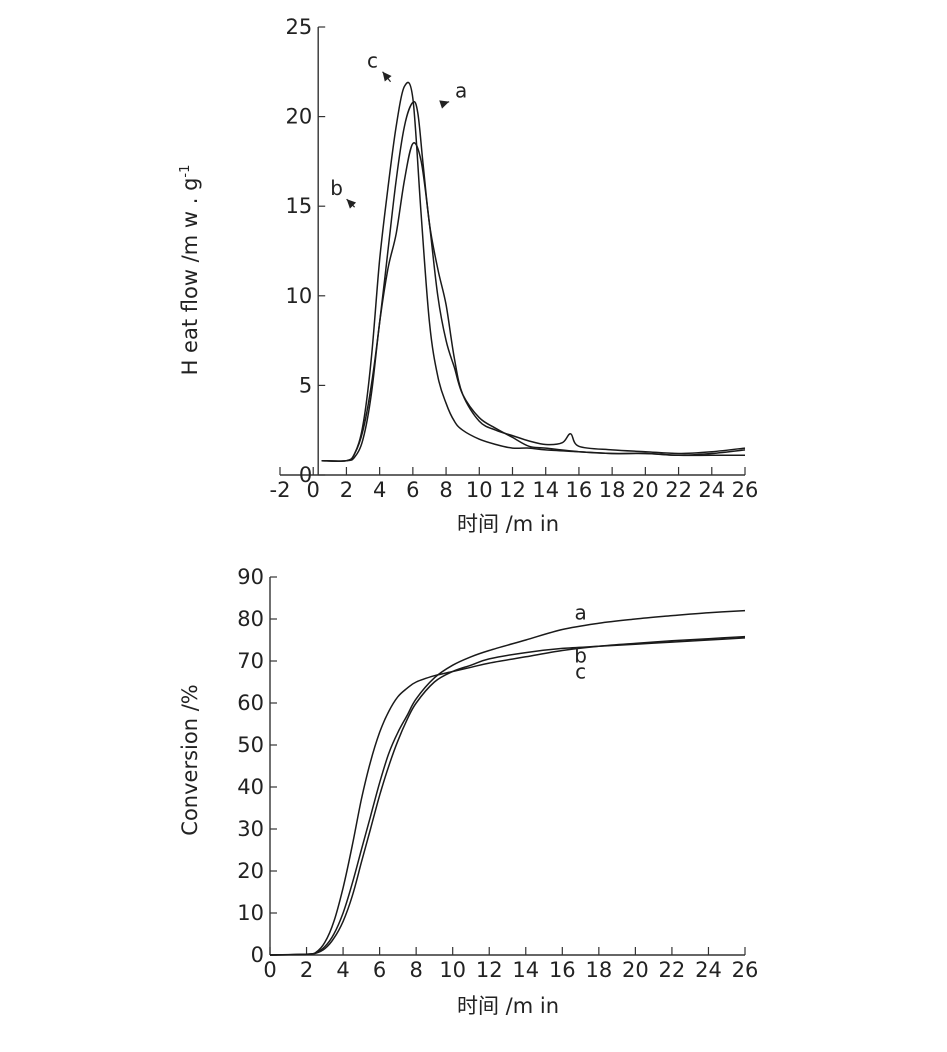 This screenshot has width=947, height=1052. What do you see at coordinates (269, 970) in the screenshot?
I see `conversion-x-tick-label: 0` at bounding box center [269, 970].